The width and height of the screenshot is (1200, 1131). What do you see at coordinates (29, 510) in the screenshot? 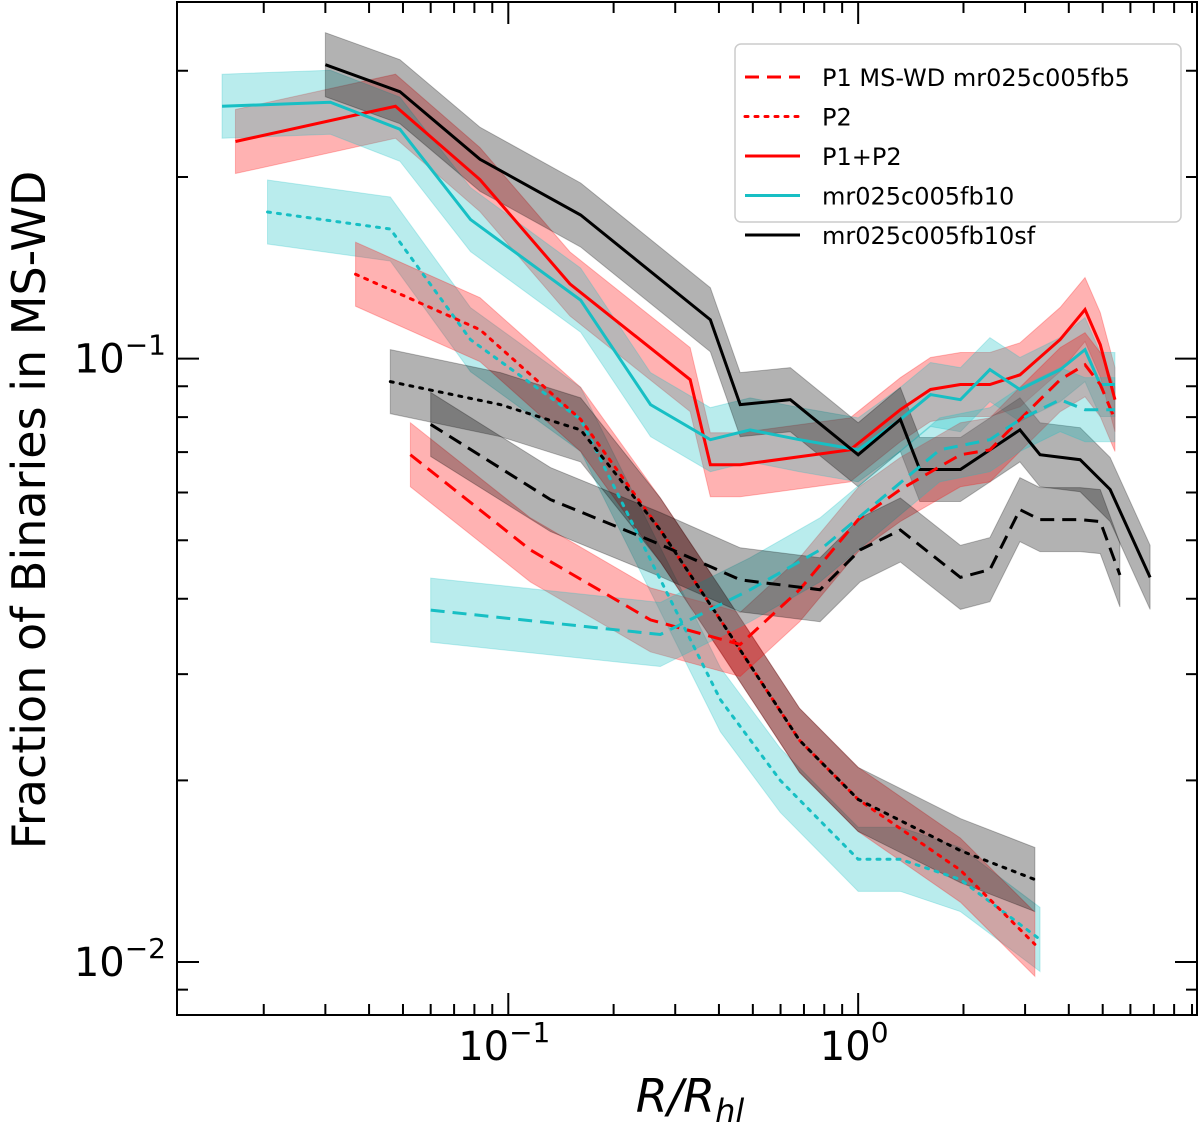
I see `y-axis-label: Fraction of Binaries in MS-WD` at bounding box center [29, 510].